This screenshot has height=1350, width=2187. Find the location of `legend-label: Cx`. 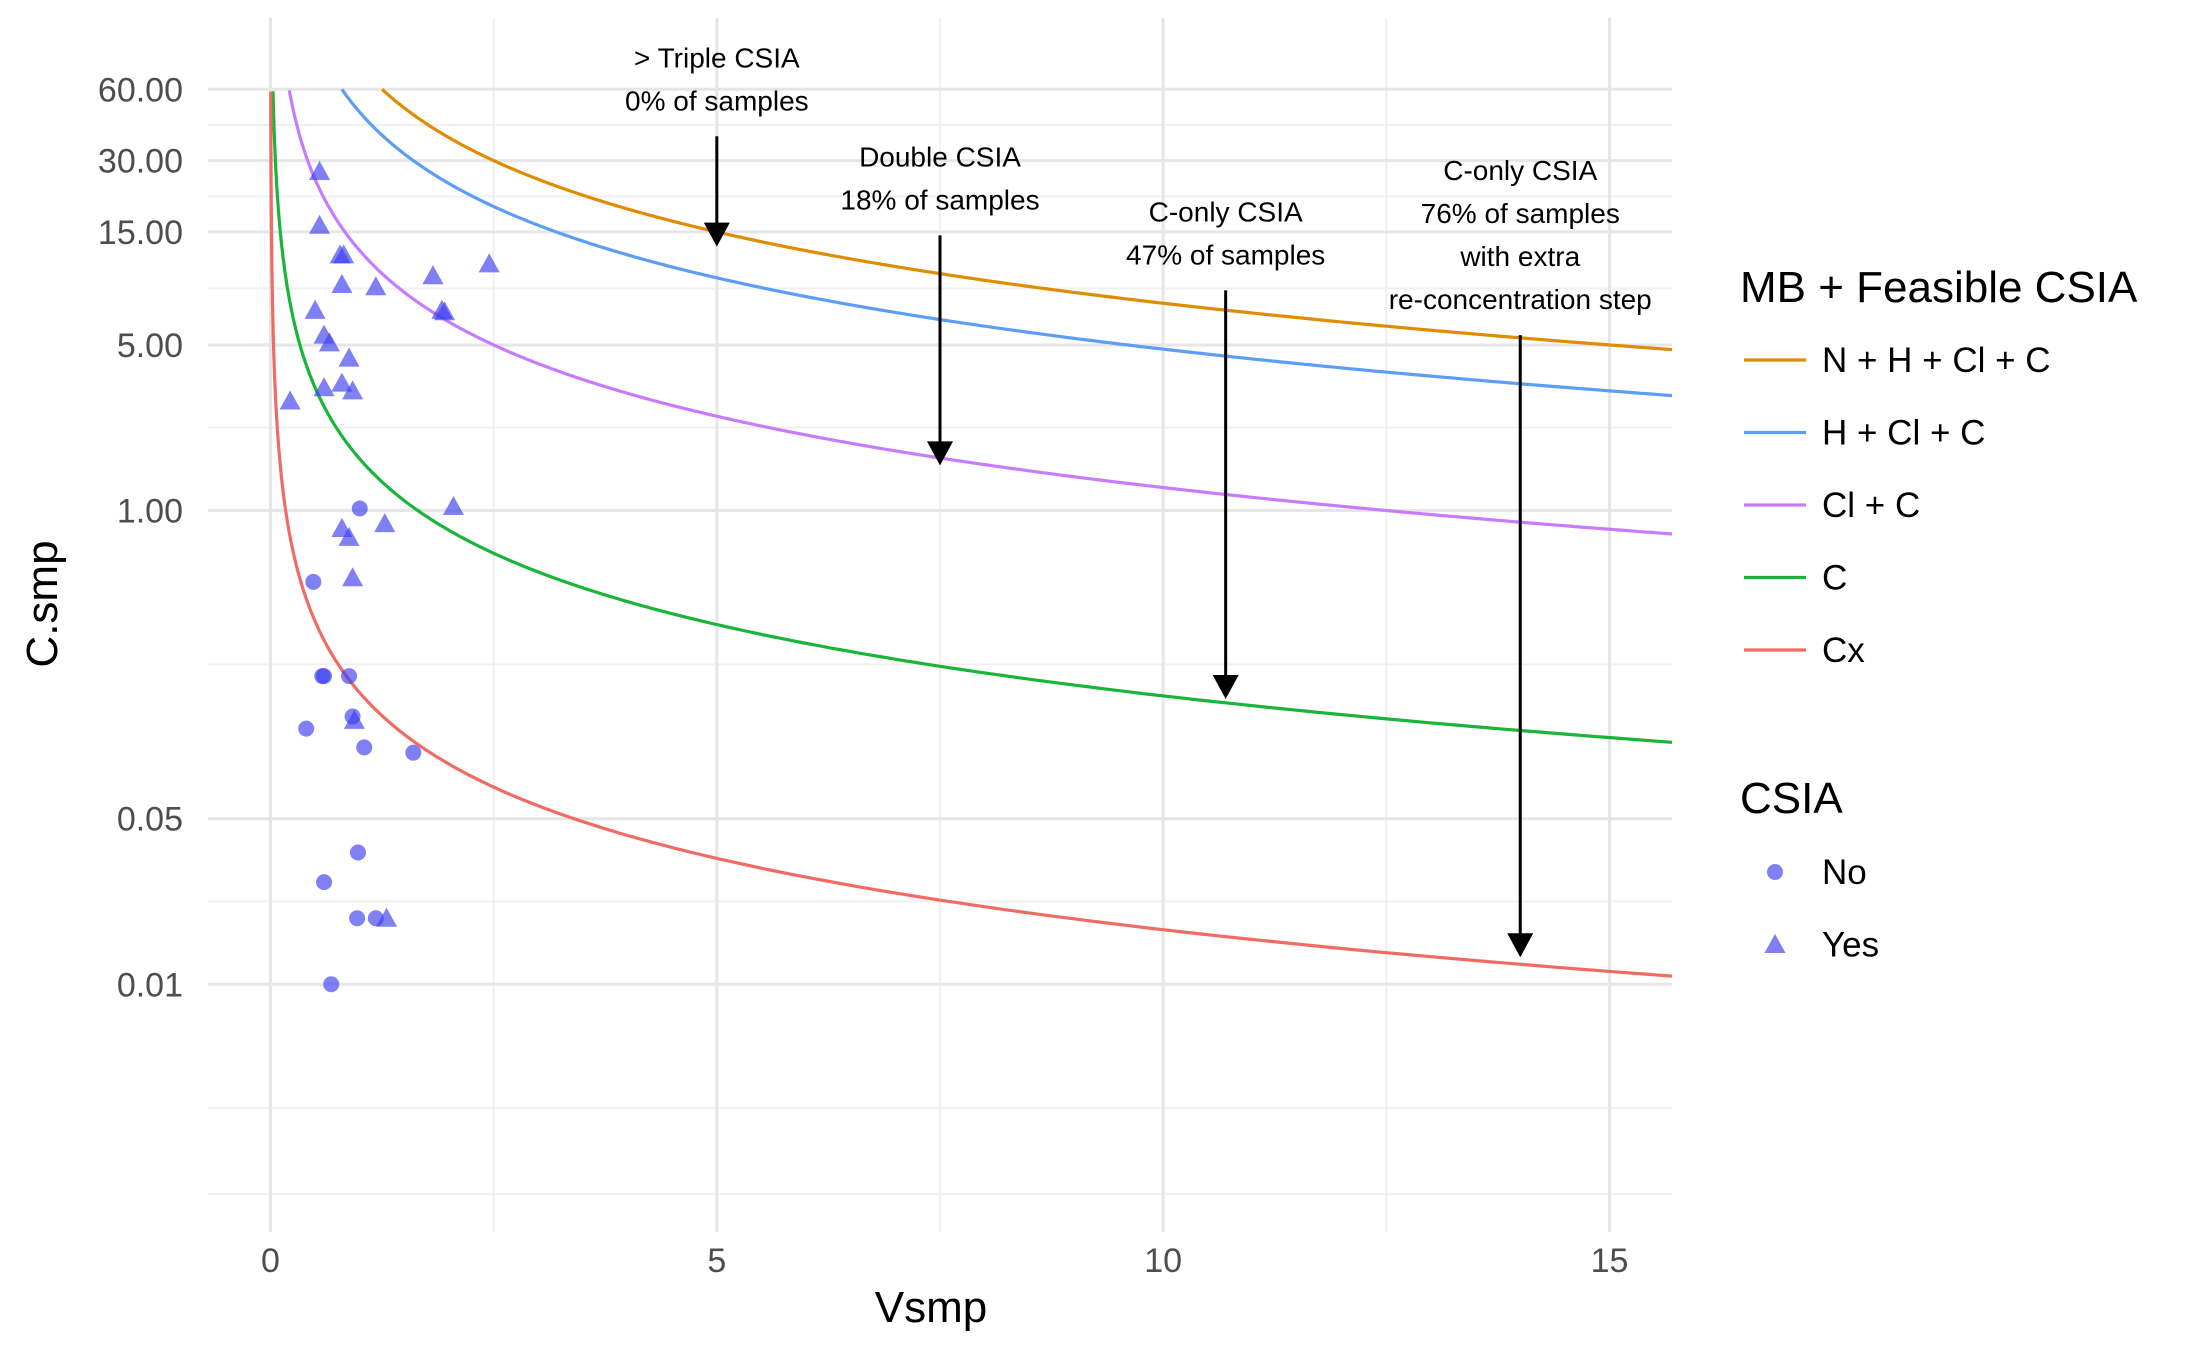

legend-label: Cx is located at coordinates (1843, 650).